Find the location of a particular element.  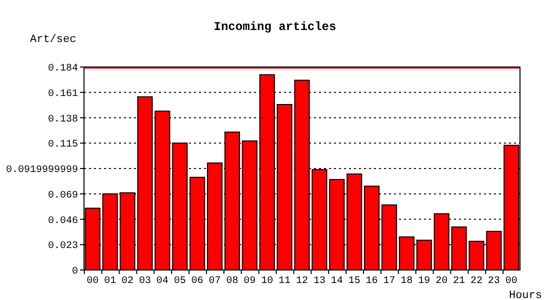

x-tick-label: 01 is located at coordinates (110, 281).